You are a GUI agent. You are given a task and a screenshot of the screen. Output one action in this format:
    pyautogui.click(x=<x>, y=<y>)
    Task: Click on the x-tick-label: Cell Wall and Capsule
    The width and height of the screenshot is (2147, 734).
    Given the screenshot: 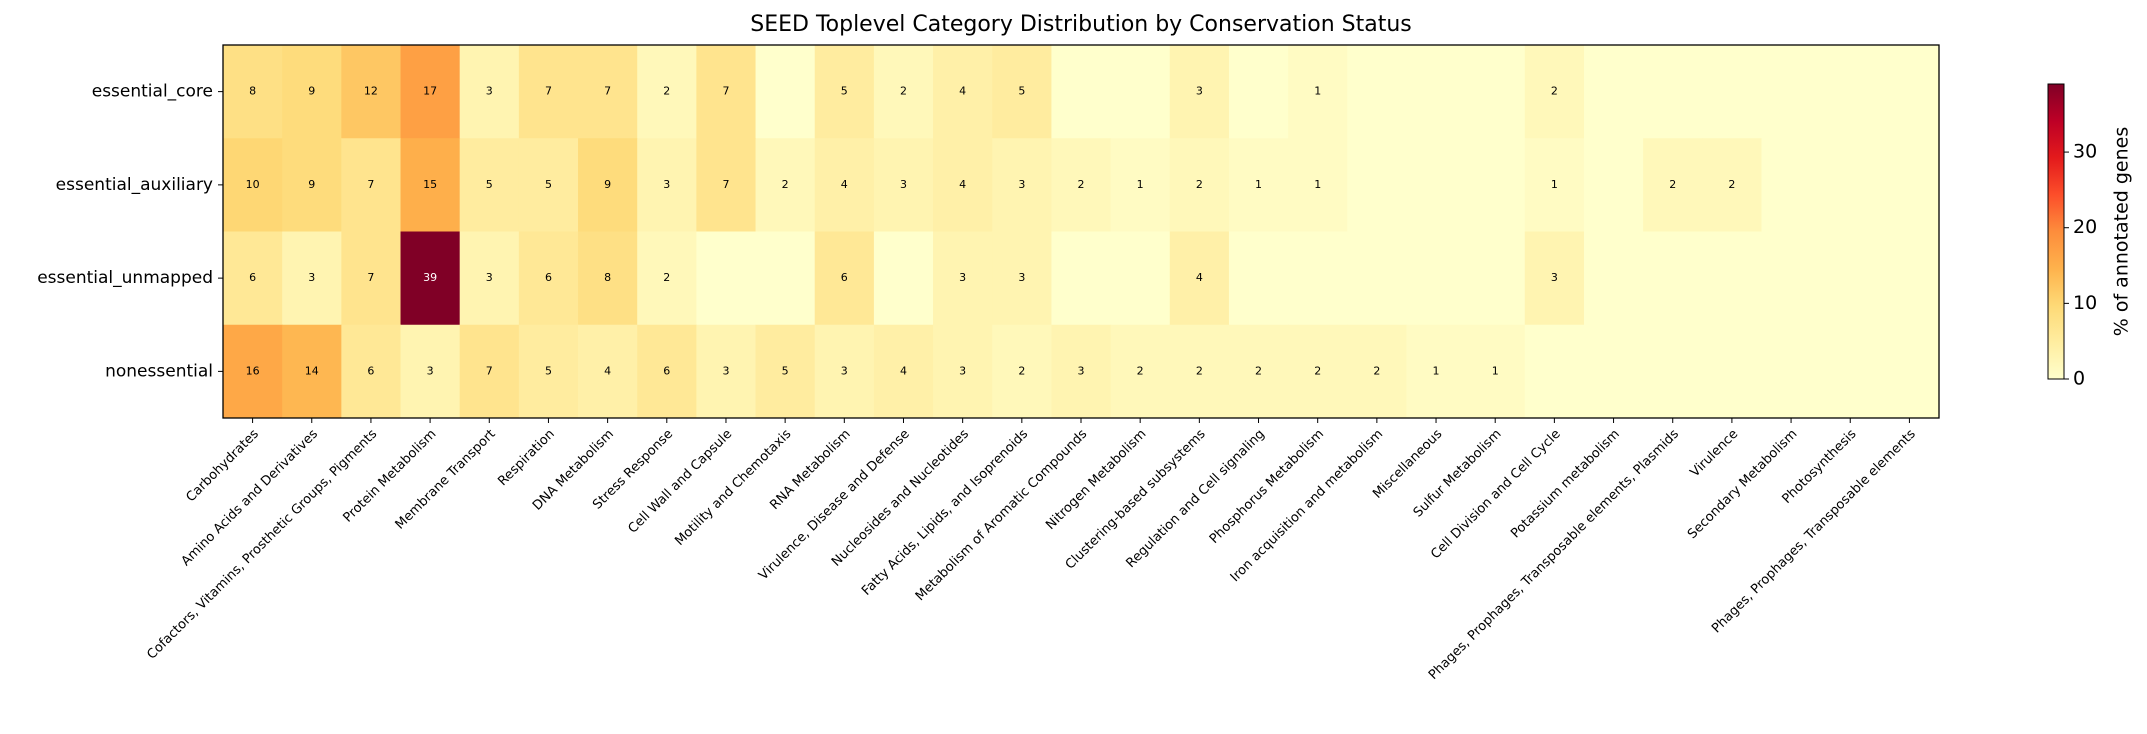 What is the action you would take?
    pyautogui.click(x=680, y=482)
    